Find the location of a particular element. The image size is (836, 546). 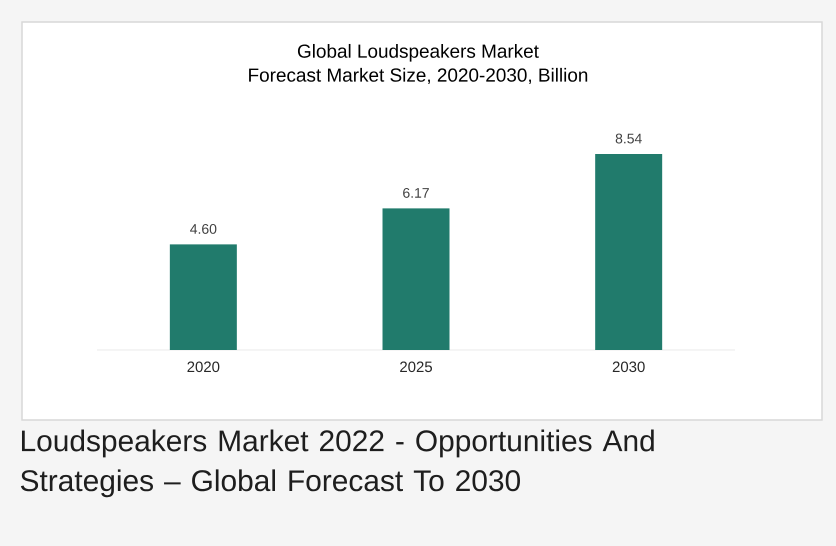

x-tick-label: 2030 is located at coordinates (628, 367).